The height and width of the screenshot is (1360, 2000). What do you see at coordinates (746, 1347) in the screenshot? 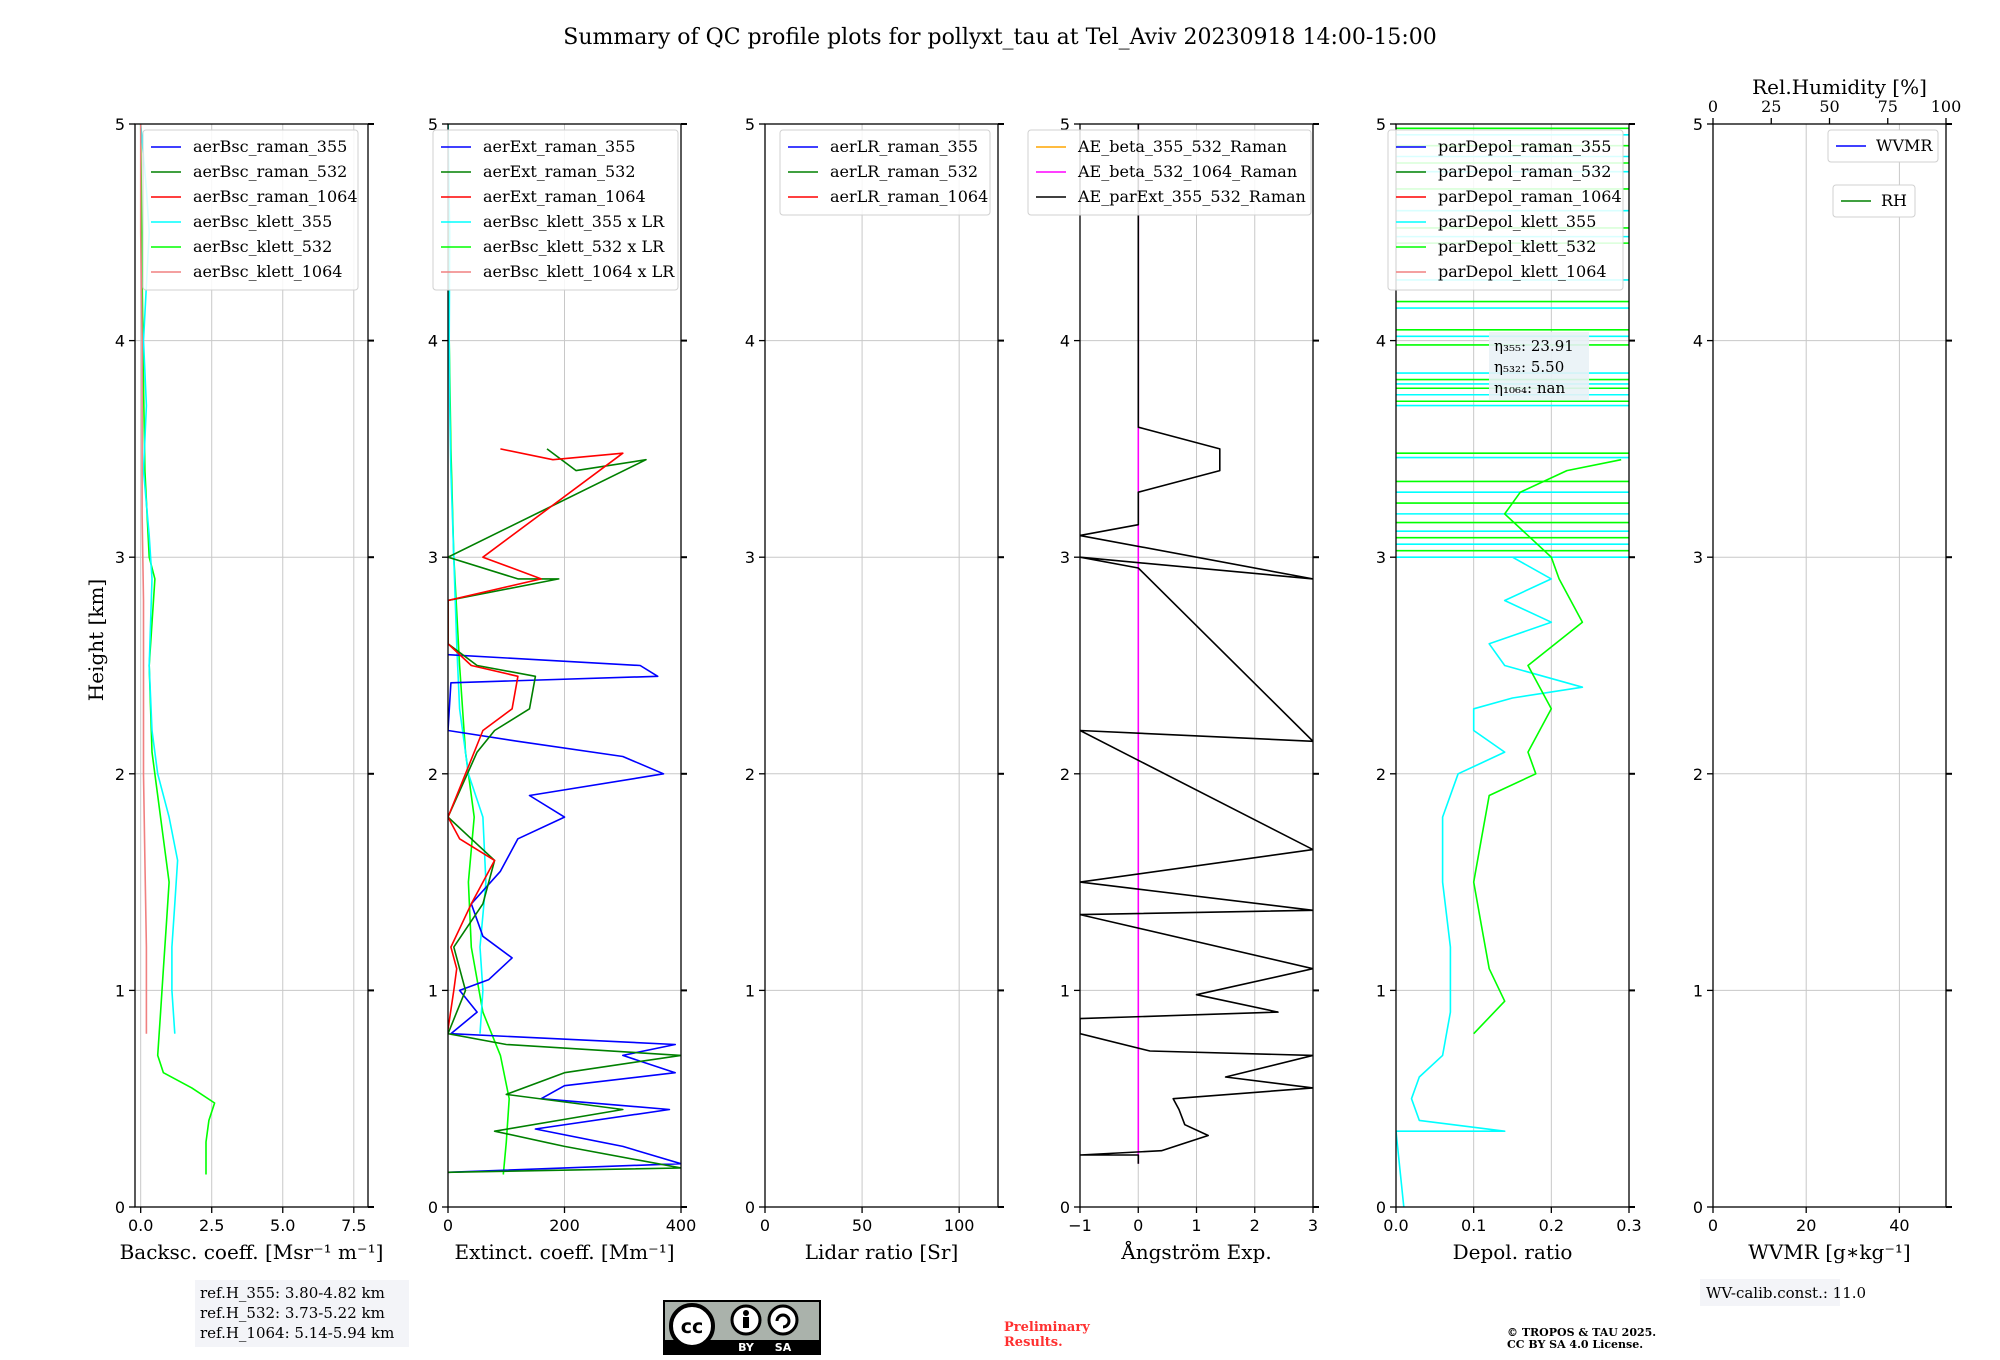
I see `cc-by-label: BY` at bounding box center [746, 1347].